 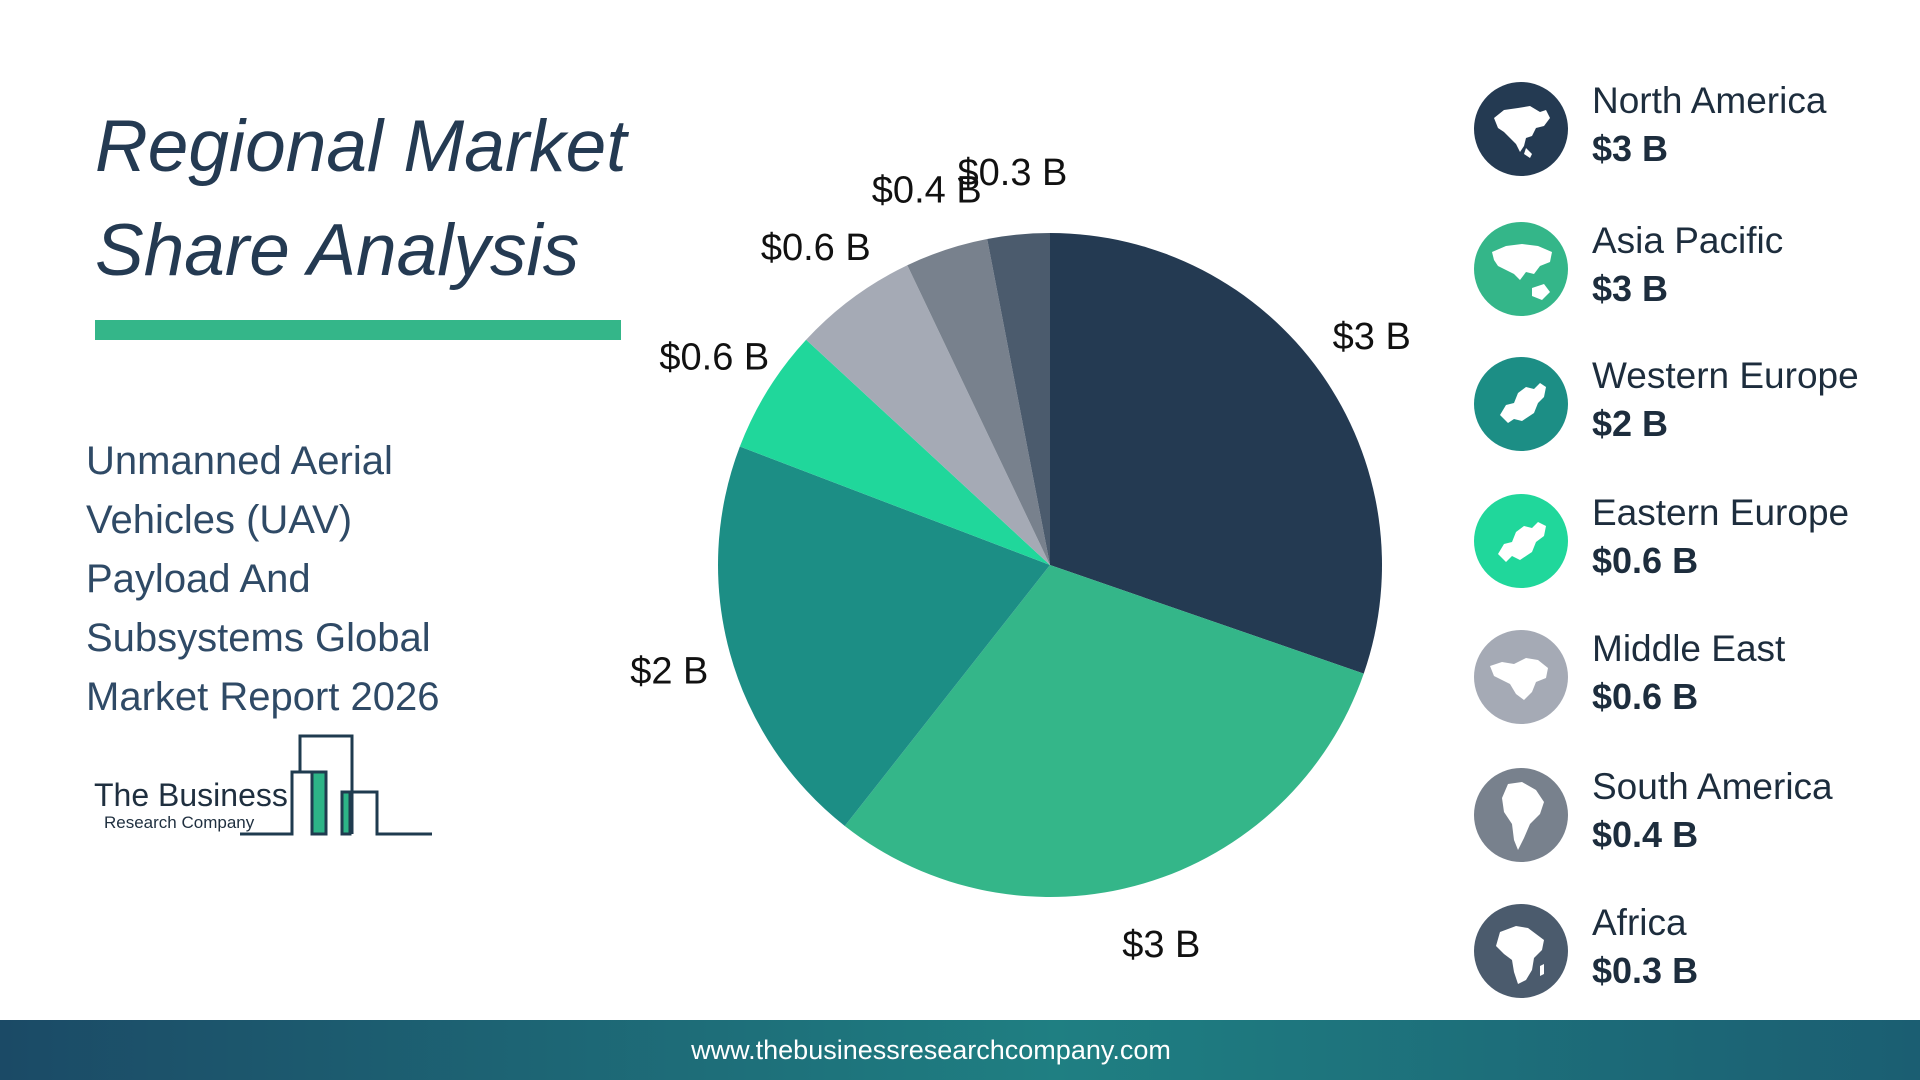 What do you see at coordinates (931, 1050) in the screenshot?
I see `footer-url: www.thebusinessresearchcompany.com` at bounding box center [931, 1050].